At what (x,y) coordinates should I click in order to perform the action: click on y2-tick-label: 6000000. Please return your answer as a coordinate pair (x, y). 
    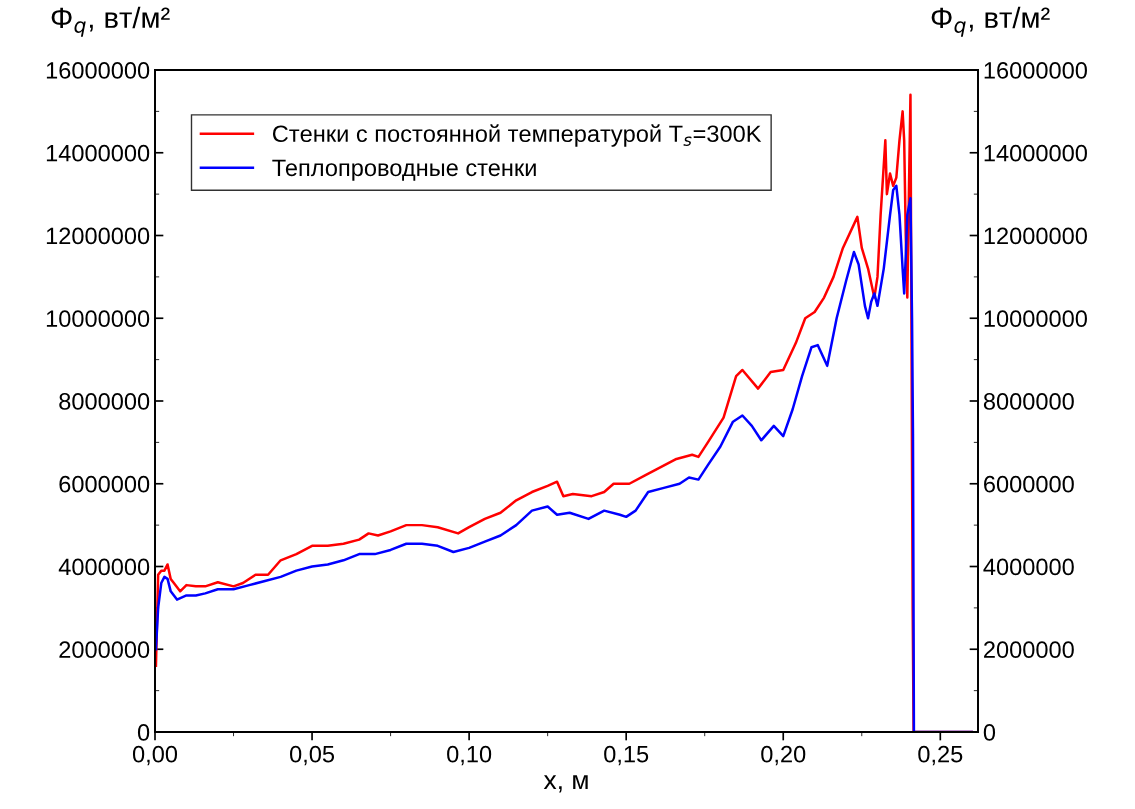
    Looking at the image, I should click on (1029, 484).